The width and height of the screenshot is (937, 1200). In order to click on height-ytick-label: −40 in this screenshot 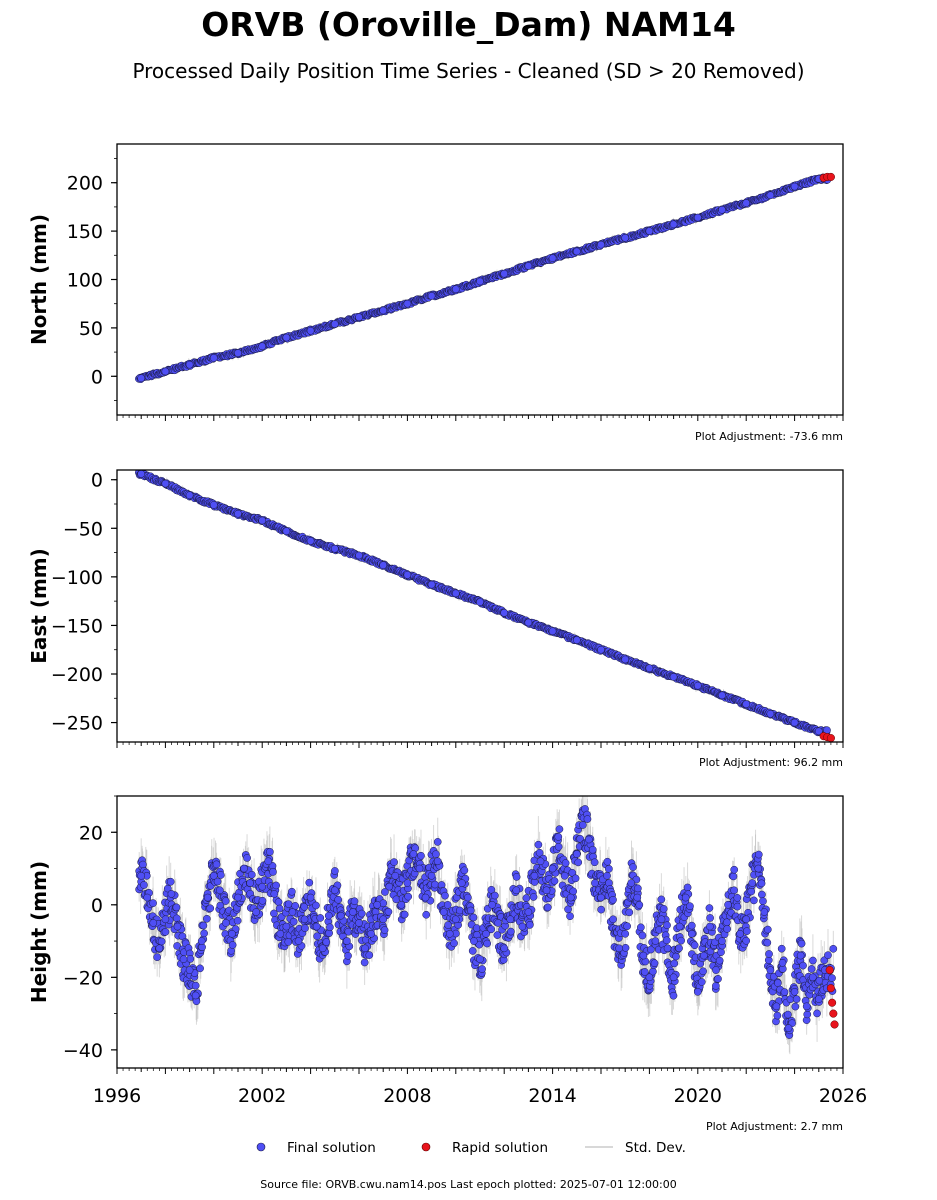, I will do `click(83, 1051)`.